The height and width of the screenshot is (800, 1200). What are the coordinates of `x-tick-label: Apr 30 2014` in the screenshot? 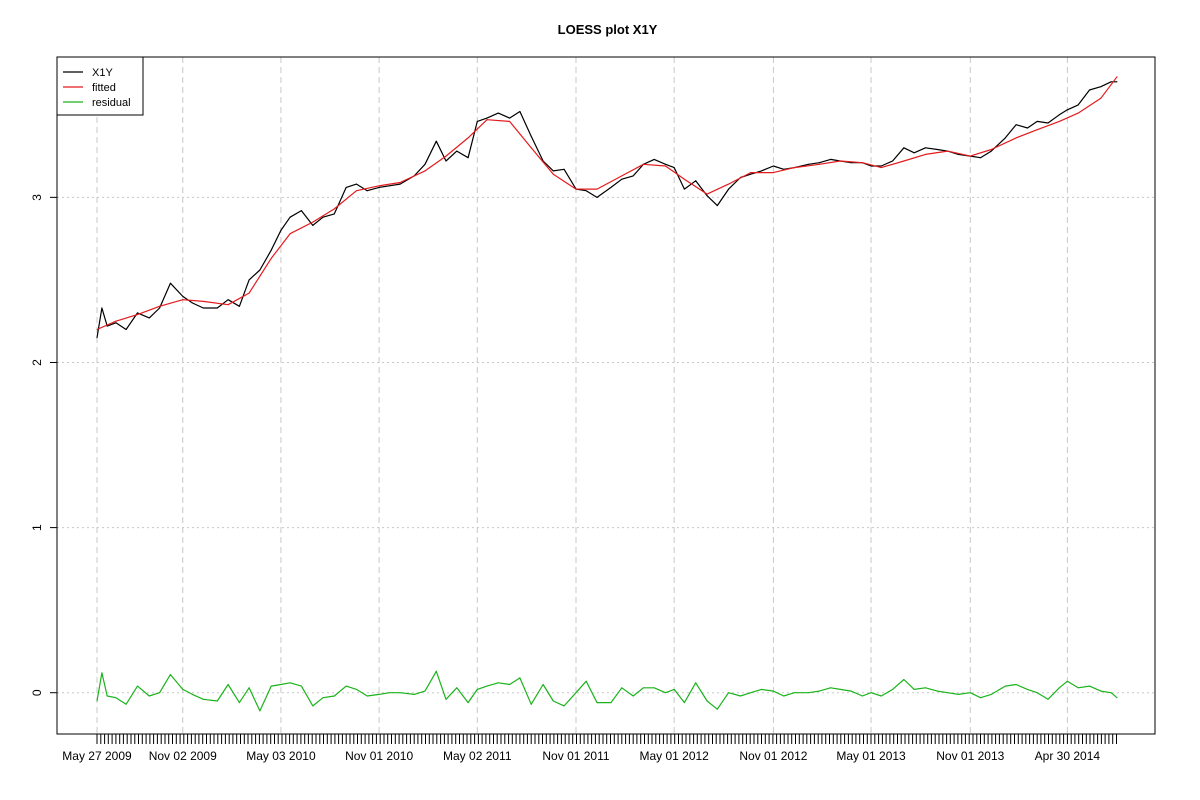 It's located at (1068, 756).